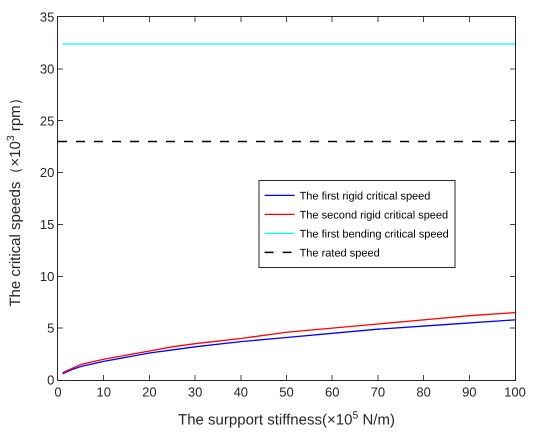 The height and width of the screenshot is (435, 536). I want to click on legend-label: The first bending critical speed, so click(374, 234).